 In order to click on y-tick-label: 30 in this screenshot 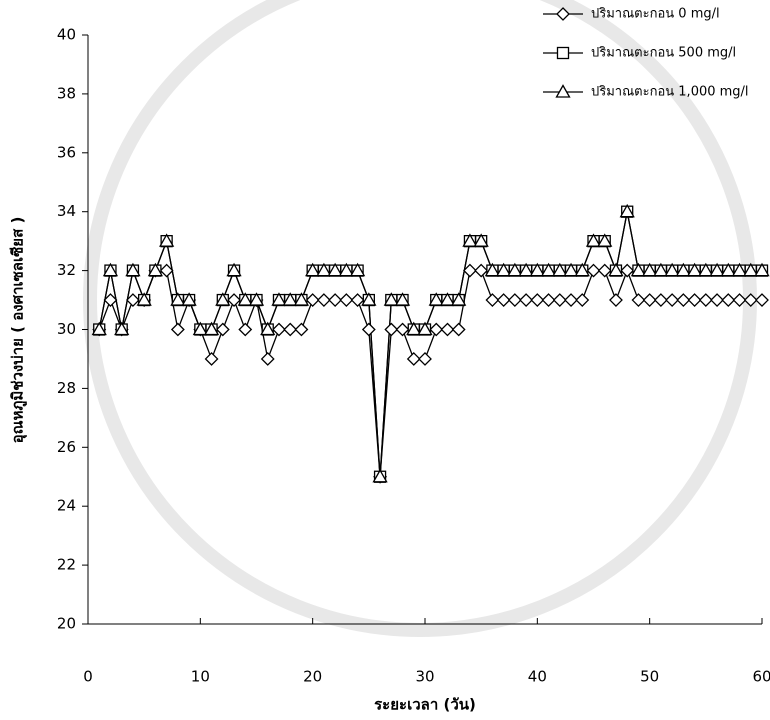, I will do `click(66, 329)`.